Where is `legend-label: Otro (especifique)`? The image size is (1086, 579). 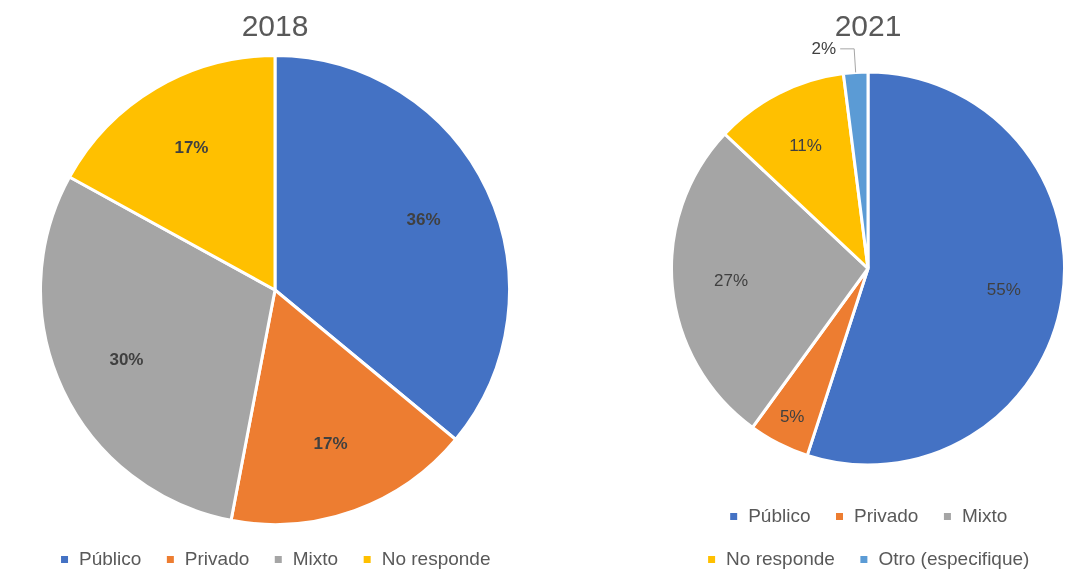 legend-label: Otro (especifique) is located at coordinates (954, 558).